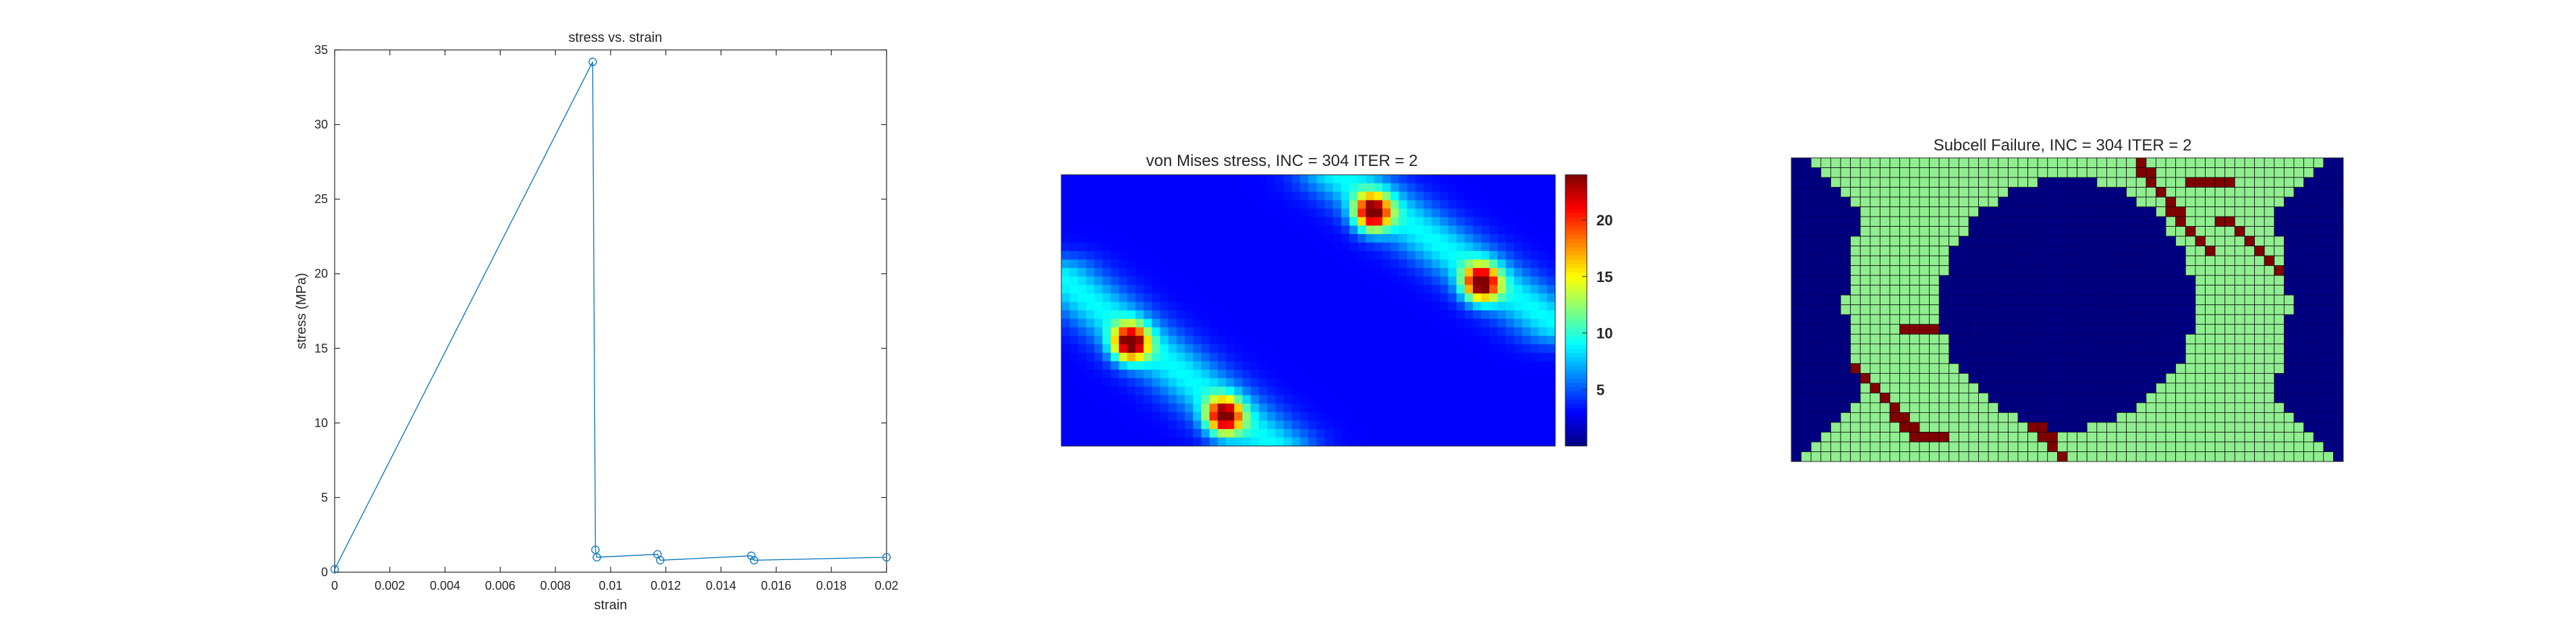 The width and height of the screenshot is (2576, 641). What do you see at coordinates (1576, 211) in the screenshot?
I see `colorbar-swatch` at bounding box center [1576, 211].